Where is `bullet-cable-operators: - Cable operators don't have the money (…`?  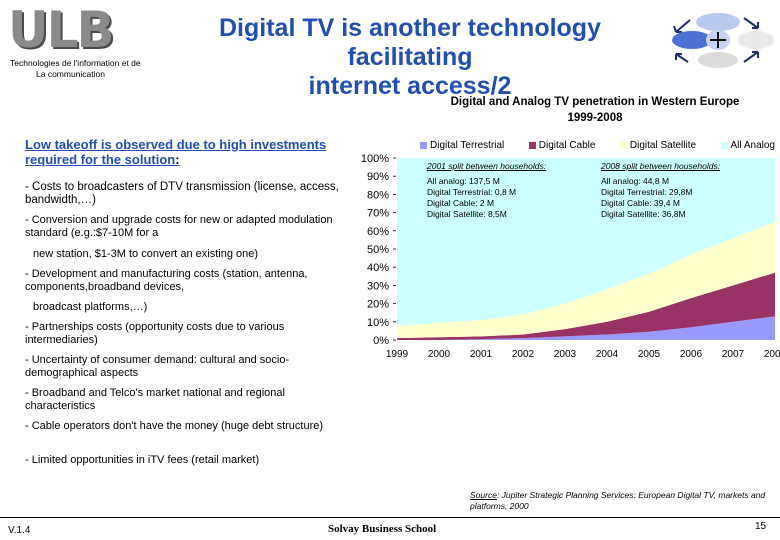
bullet-cable-operators: - Cable operators don't have the money (… is located at coordinates (174, 426).